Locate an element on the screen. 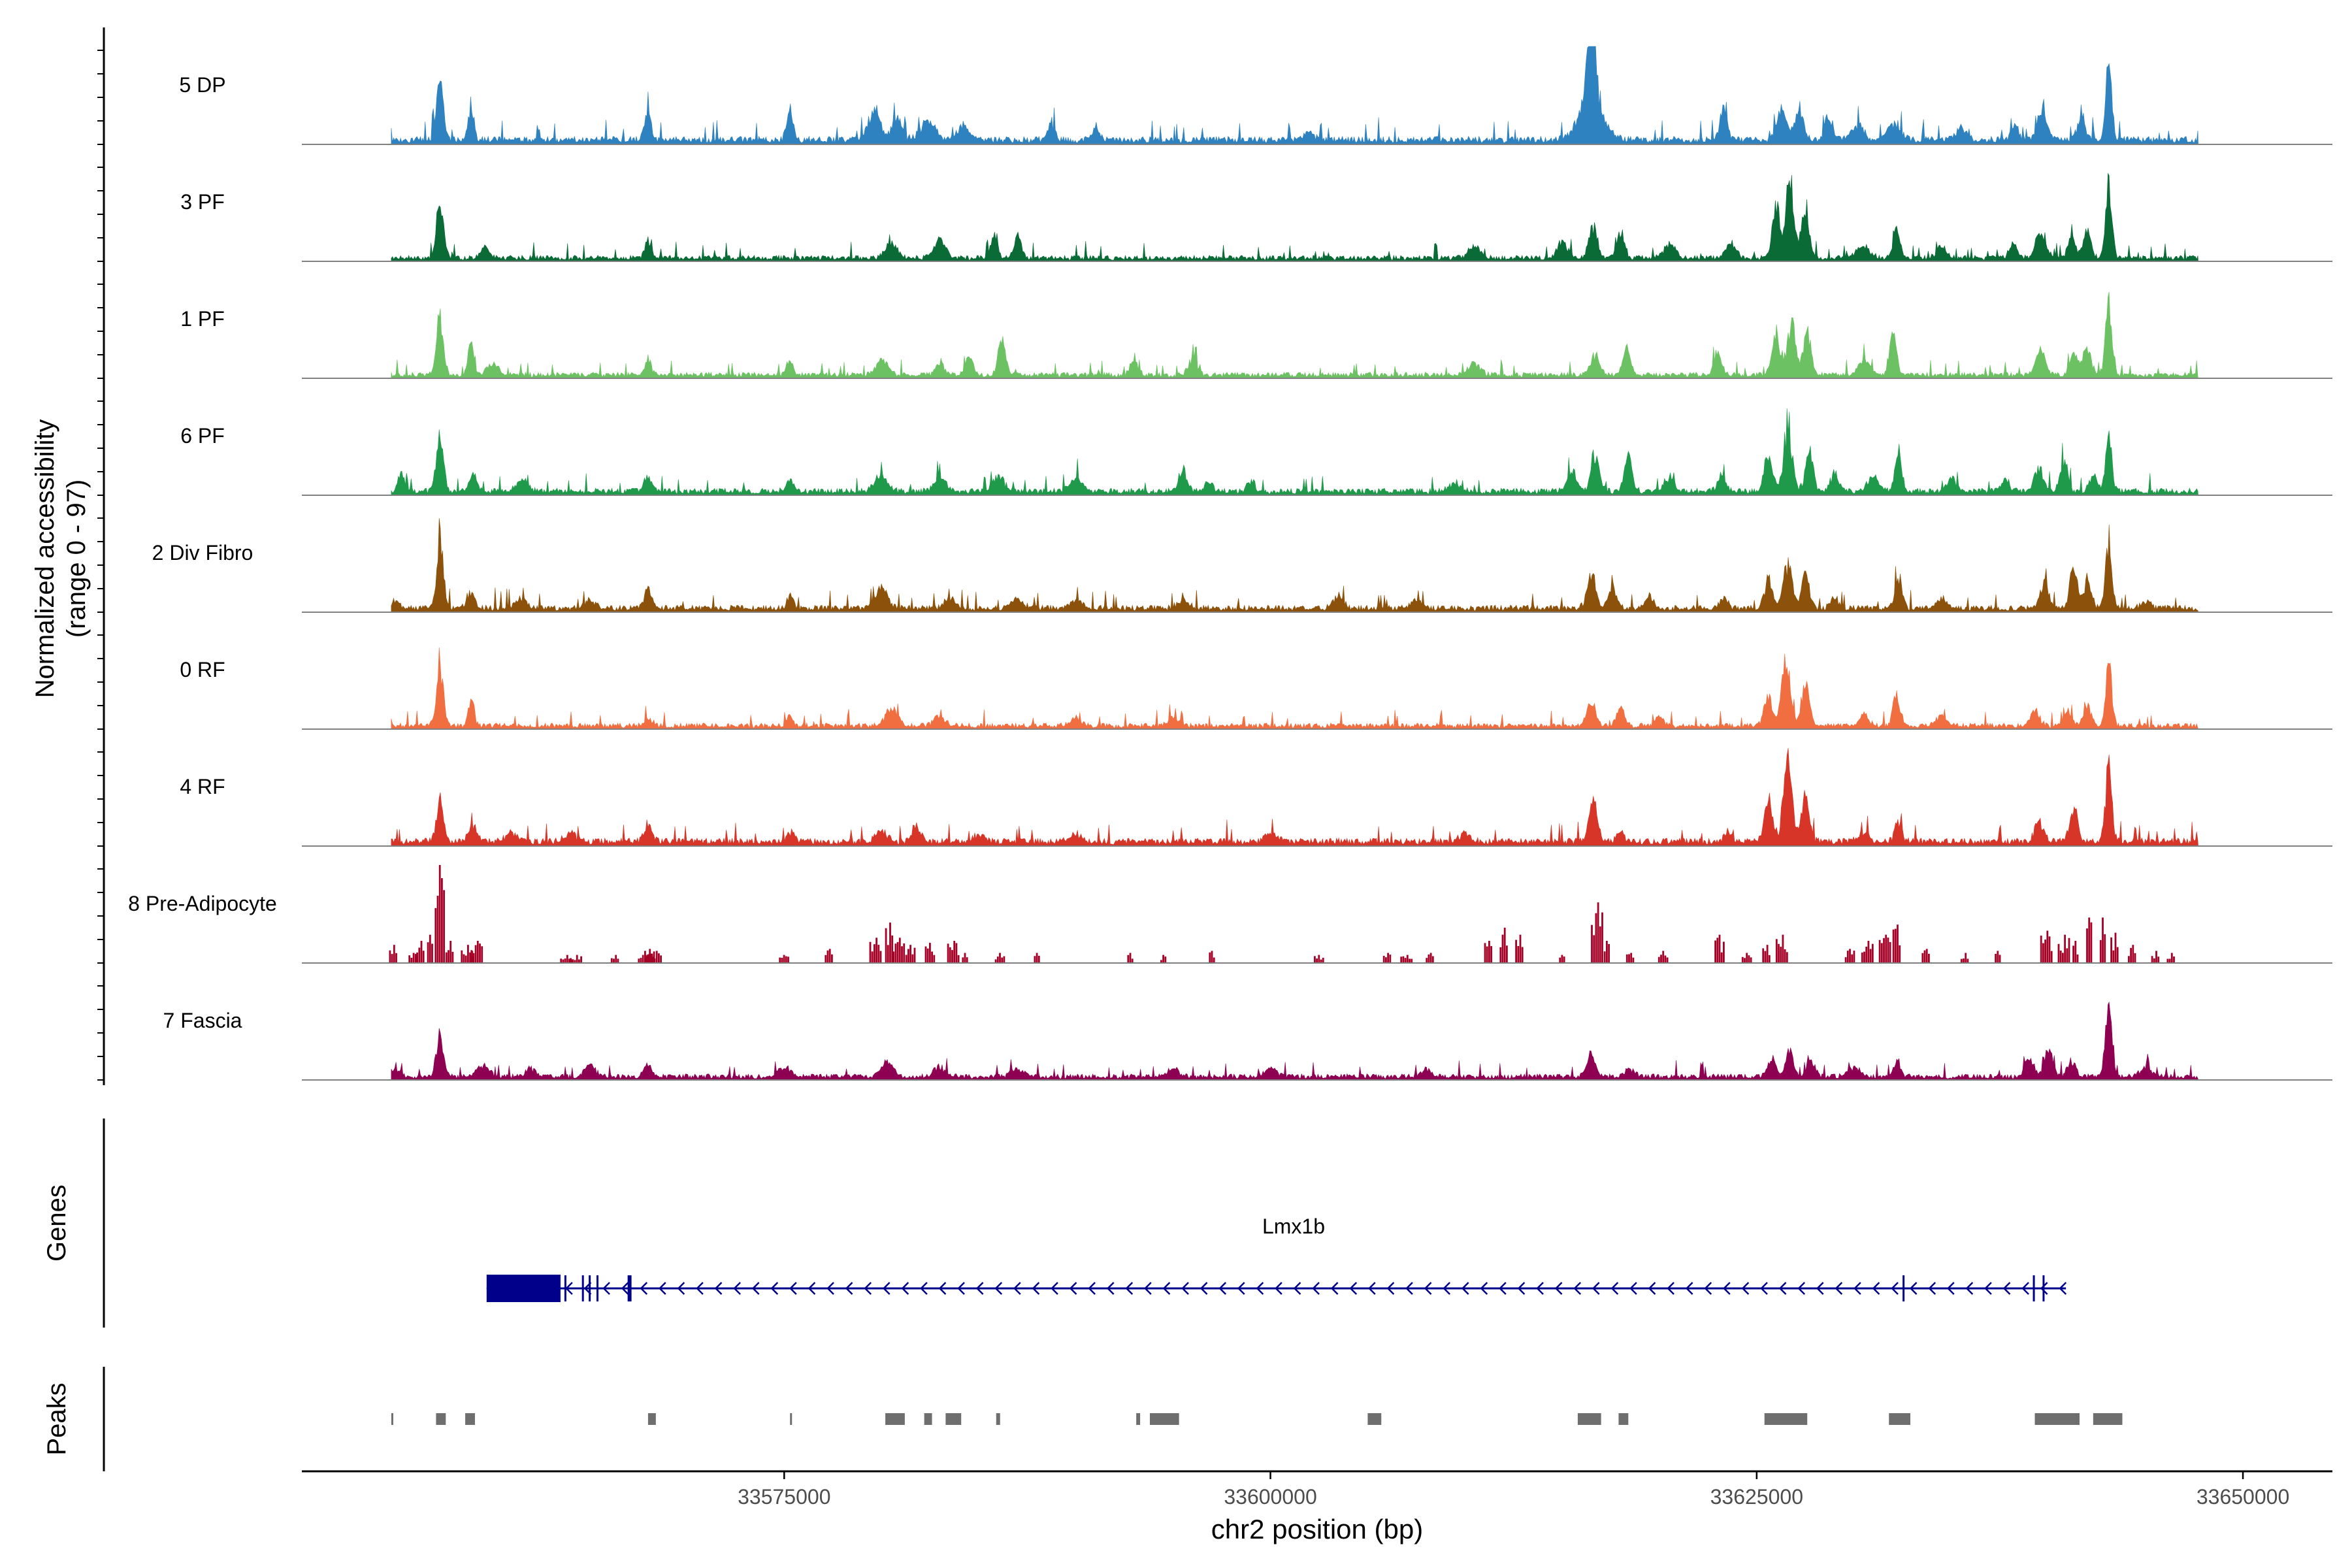 The image size is (2352, 1568). track-6-pf: 6 PF is located at coordinates (1256, 452).